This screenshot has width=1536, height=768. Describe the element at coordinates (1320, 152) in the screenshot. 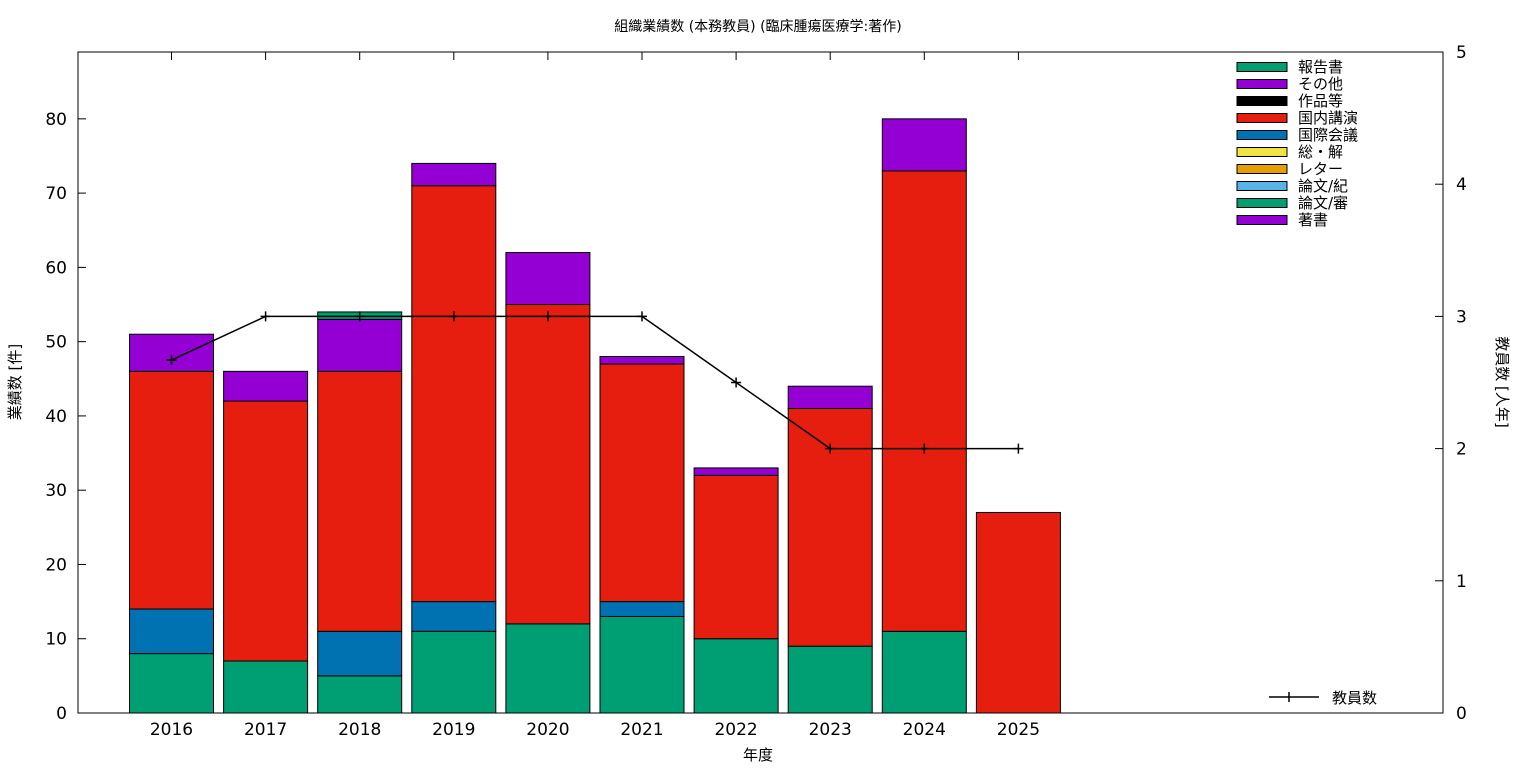

I see `legend-label: 総・解` at that location.